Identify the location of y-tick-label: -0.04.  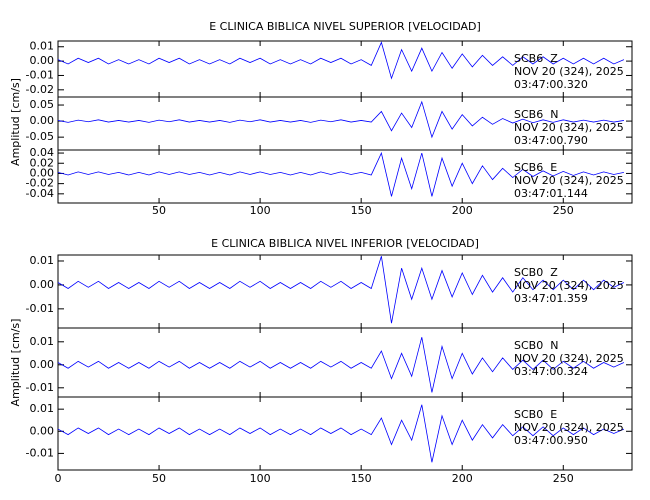
(40, 193).